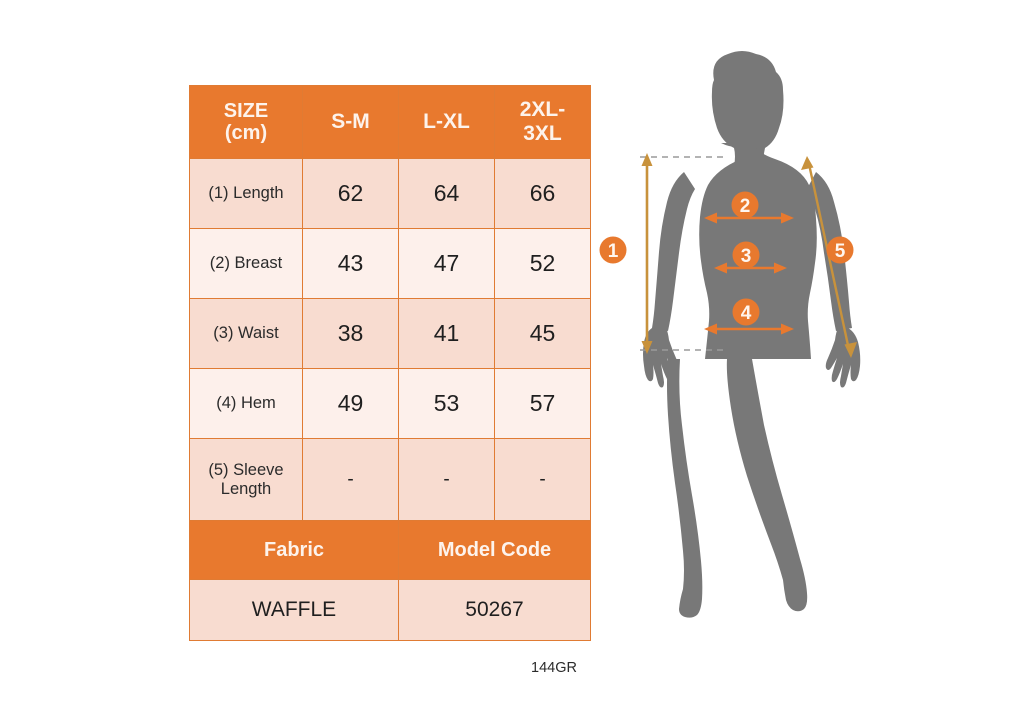  I want to click on header-cell-s-m: S-M, so click(350, 122).